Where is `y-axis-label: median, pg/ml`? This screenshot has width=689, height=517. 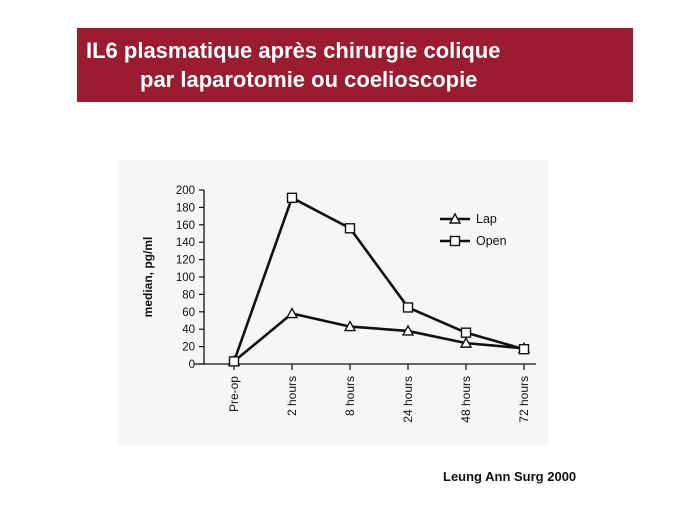 y-axis-label: median, pg/ml is located at coordinates (148, 277).